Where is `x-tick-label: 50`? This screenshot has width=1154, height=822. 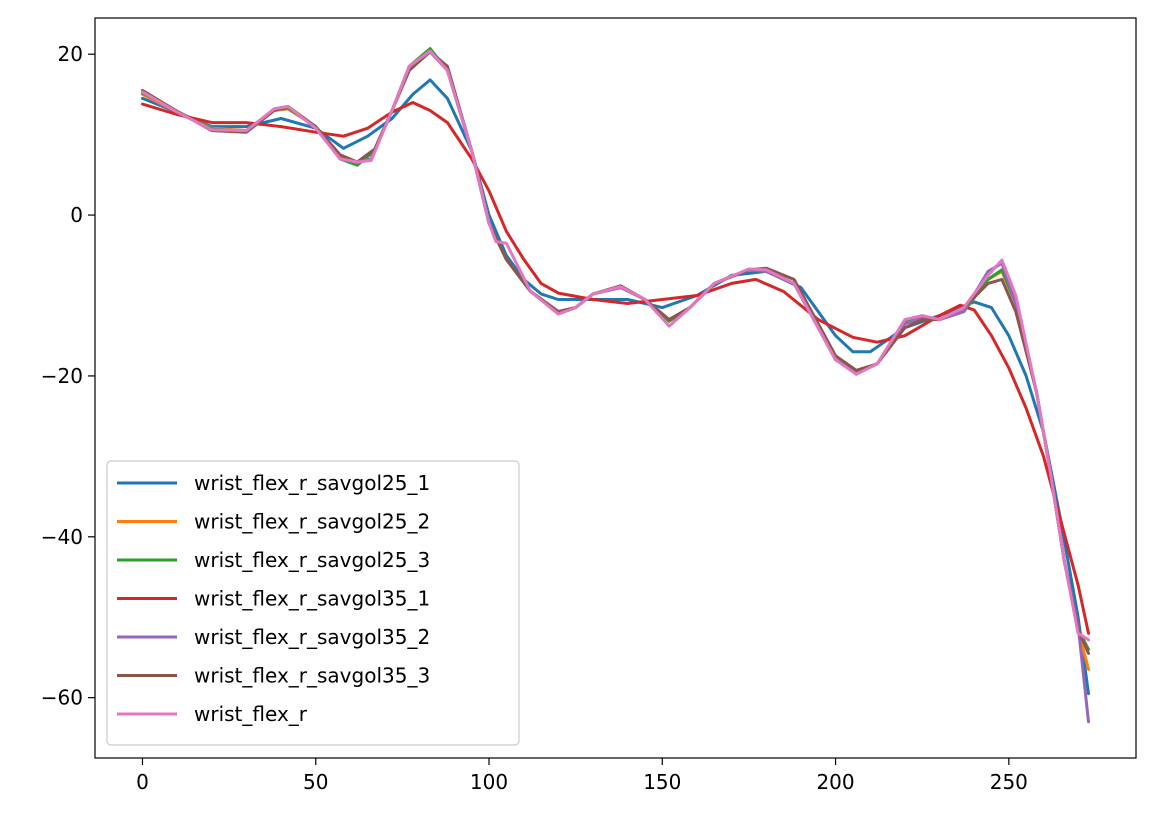
x-tick-label: 50 is located at coordinates (315, 782).